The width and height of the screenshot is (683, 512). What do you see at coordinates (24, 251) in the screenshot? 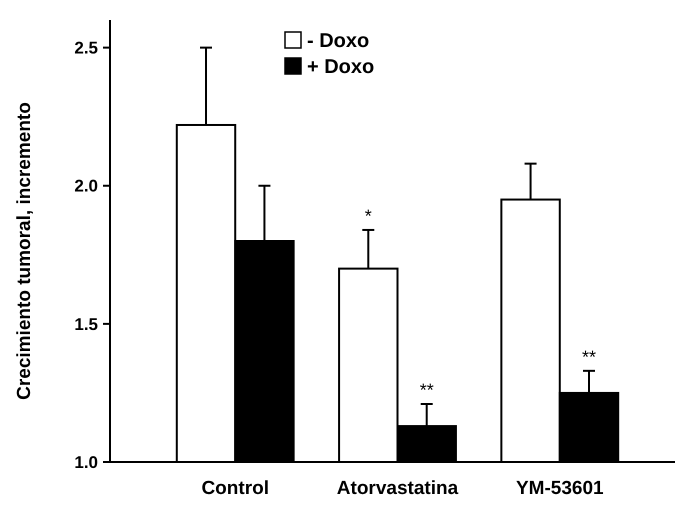
I see `y-axis-title: Crecimiento tumoral, incremento` at bounding box center [24, 251].